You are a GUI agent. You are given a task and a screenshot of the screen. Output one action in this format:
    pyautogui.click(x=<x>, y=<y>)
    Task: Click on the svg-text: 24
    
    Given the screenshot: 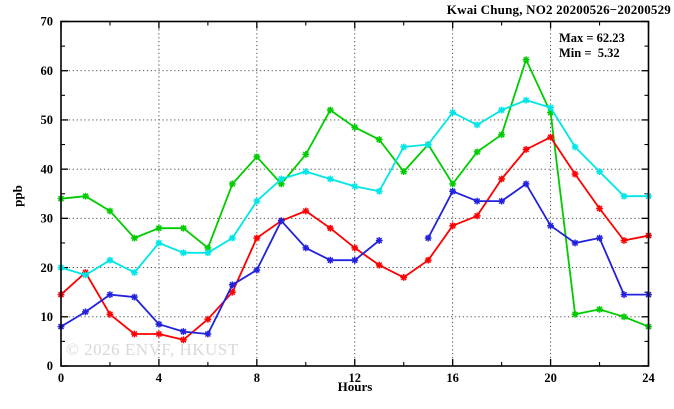 What is the action you would take?
    pyautogui.click(x=648, y=378)
    